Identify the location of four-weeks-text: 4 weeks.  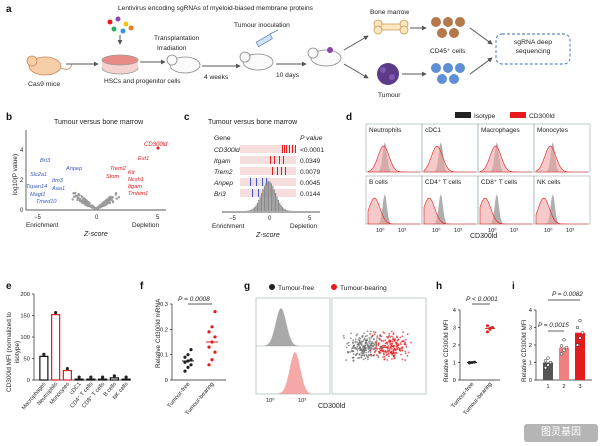
(216, 77).